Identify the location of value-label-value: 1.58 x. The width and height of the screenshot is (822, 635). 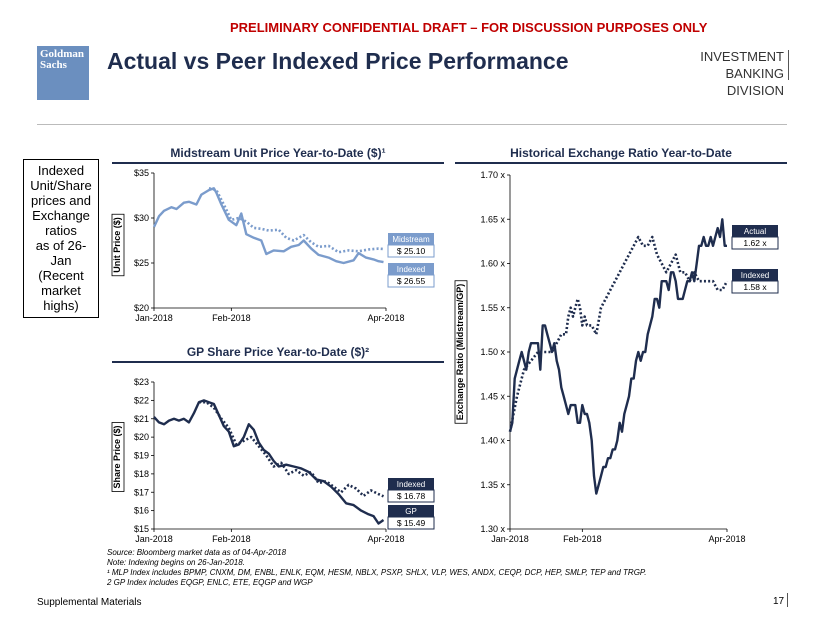
(755, 287).